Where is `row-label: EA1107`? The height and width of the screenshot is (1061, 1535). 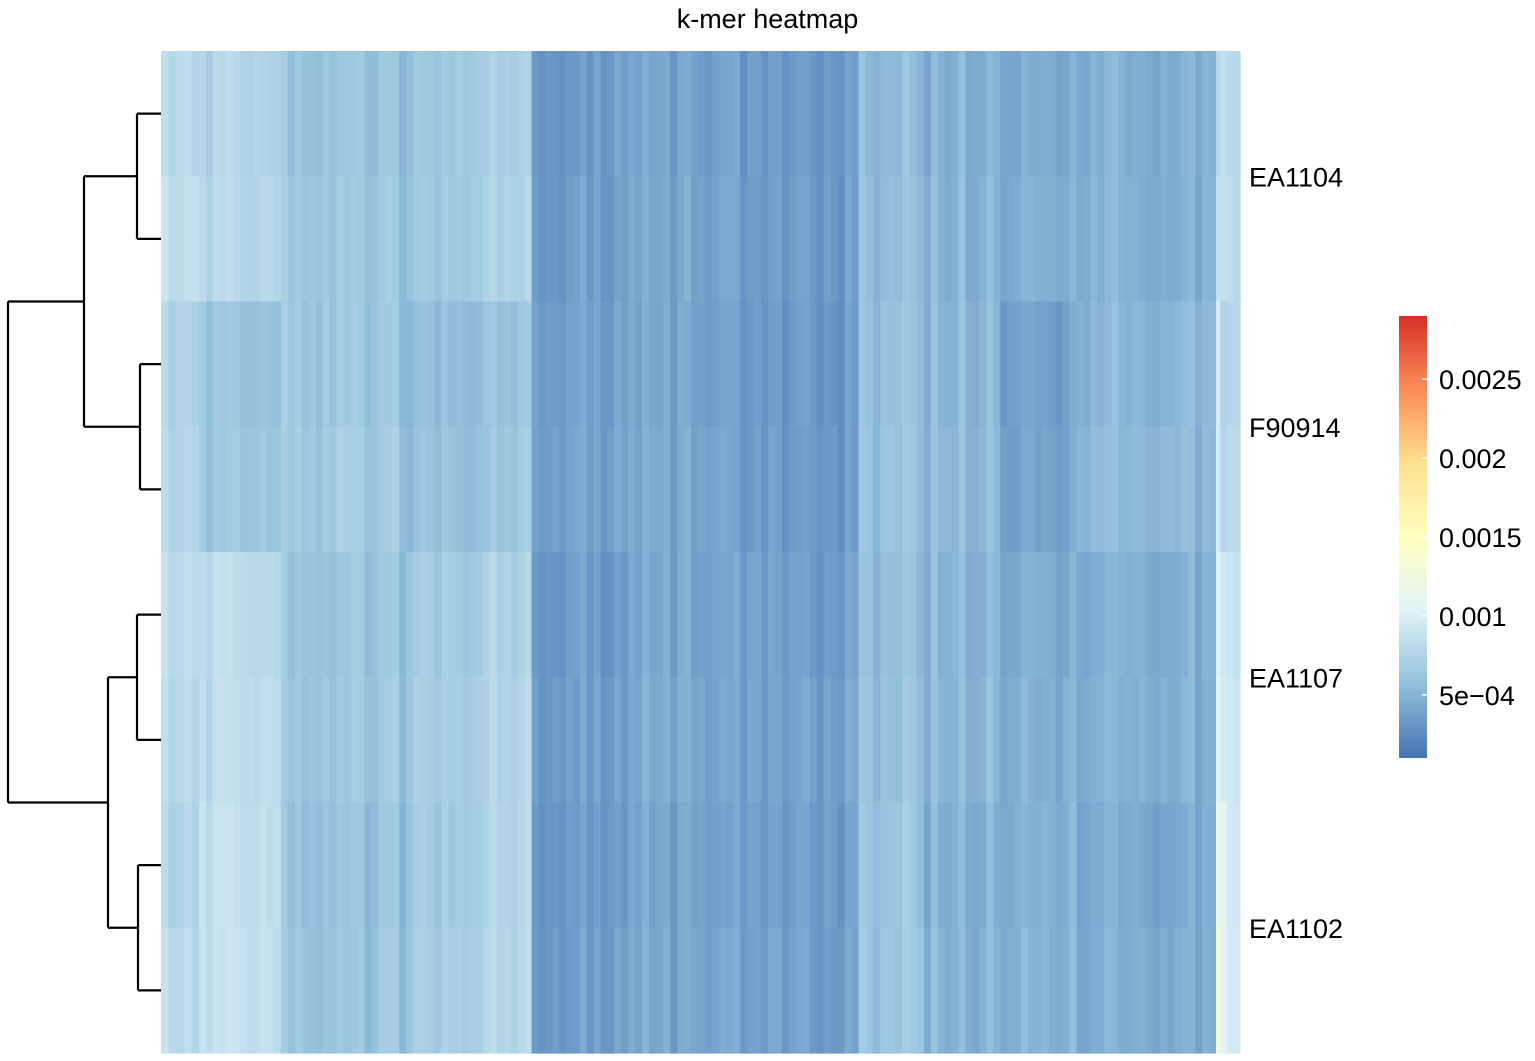
row-label: EA1107 is located at coordinates (1296, 678).